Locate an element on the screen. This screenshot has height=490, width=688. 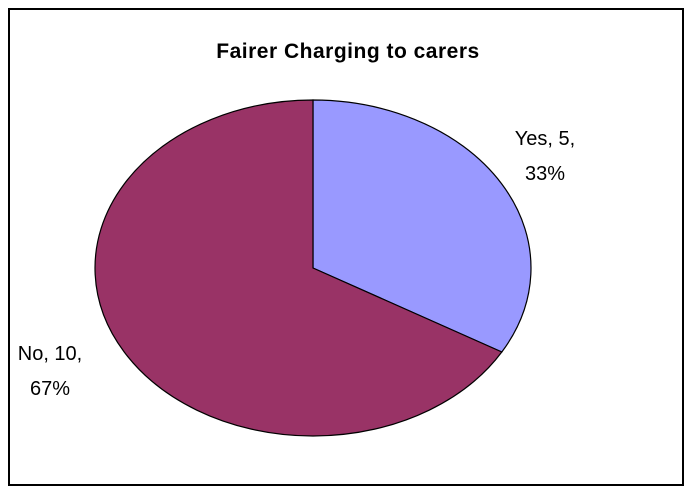
data-label-yes: Yes, 5, 33% is located at coordinates (545, 156).